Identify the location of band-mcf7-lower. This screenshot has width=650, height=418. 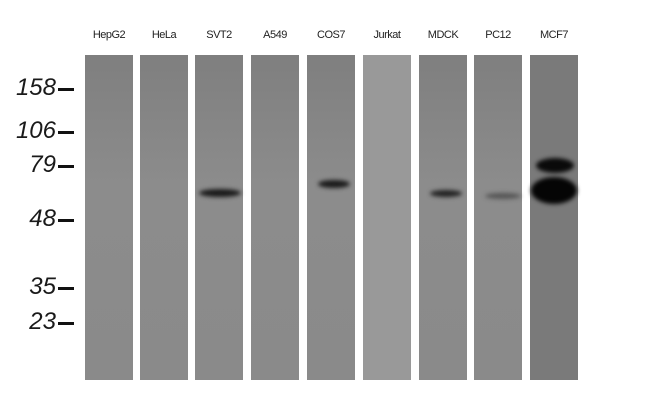
(554, 190).